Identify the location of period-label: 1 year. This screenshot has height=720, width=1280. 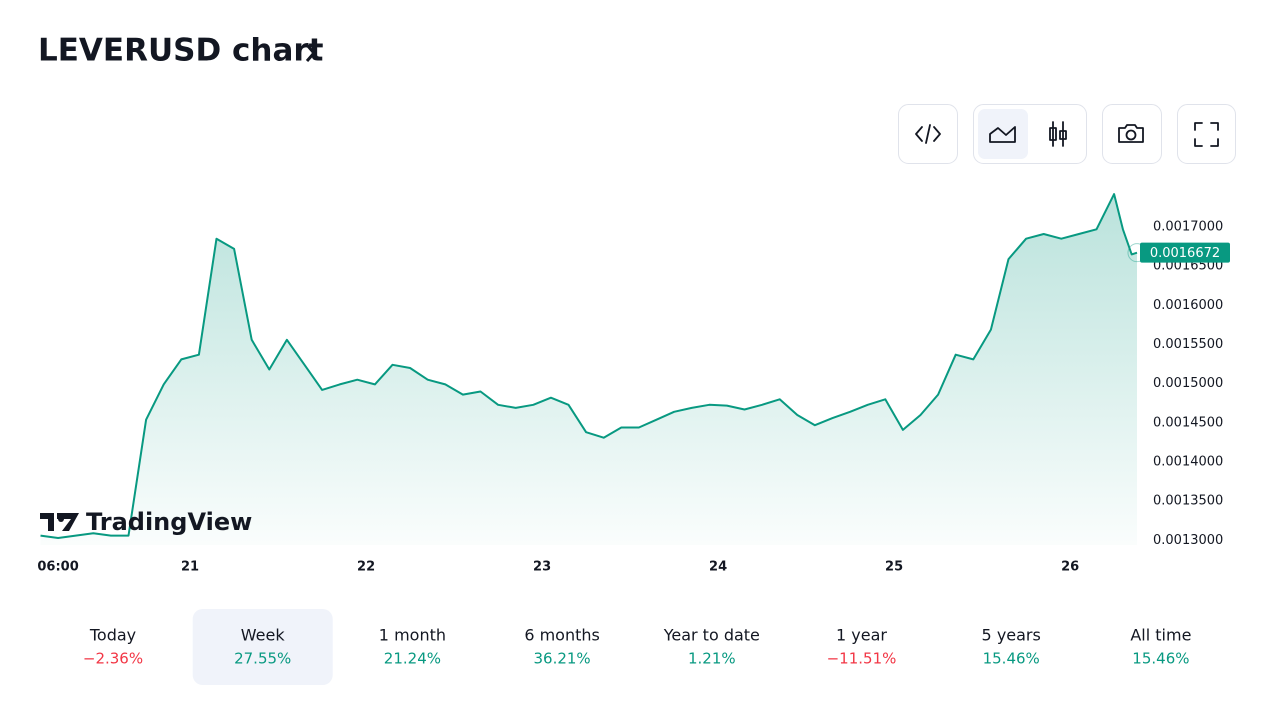
(861, 635).